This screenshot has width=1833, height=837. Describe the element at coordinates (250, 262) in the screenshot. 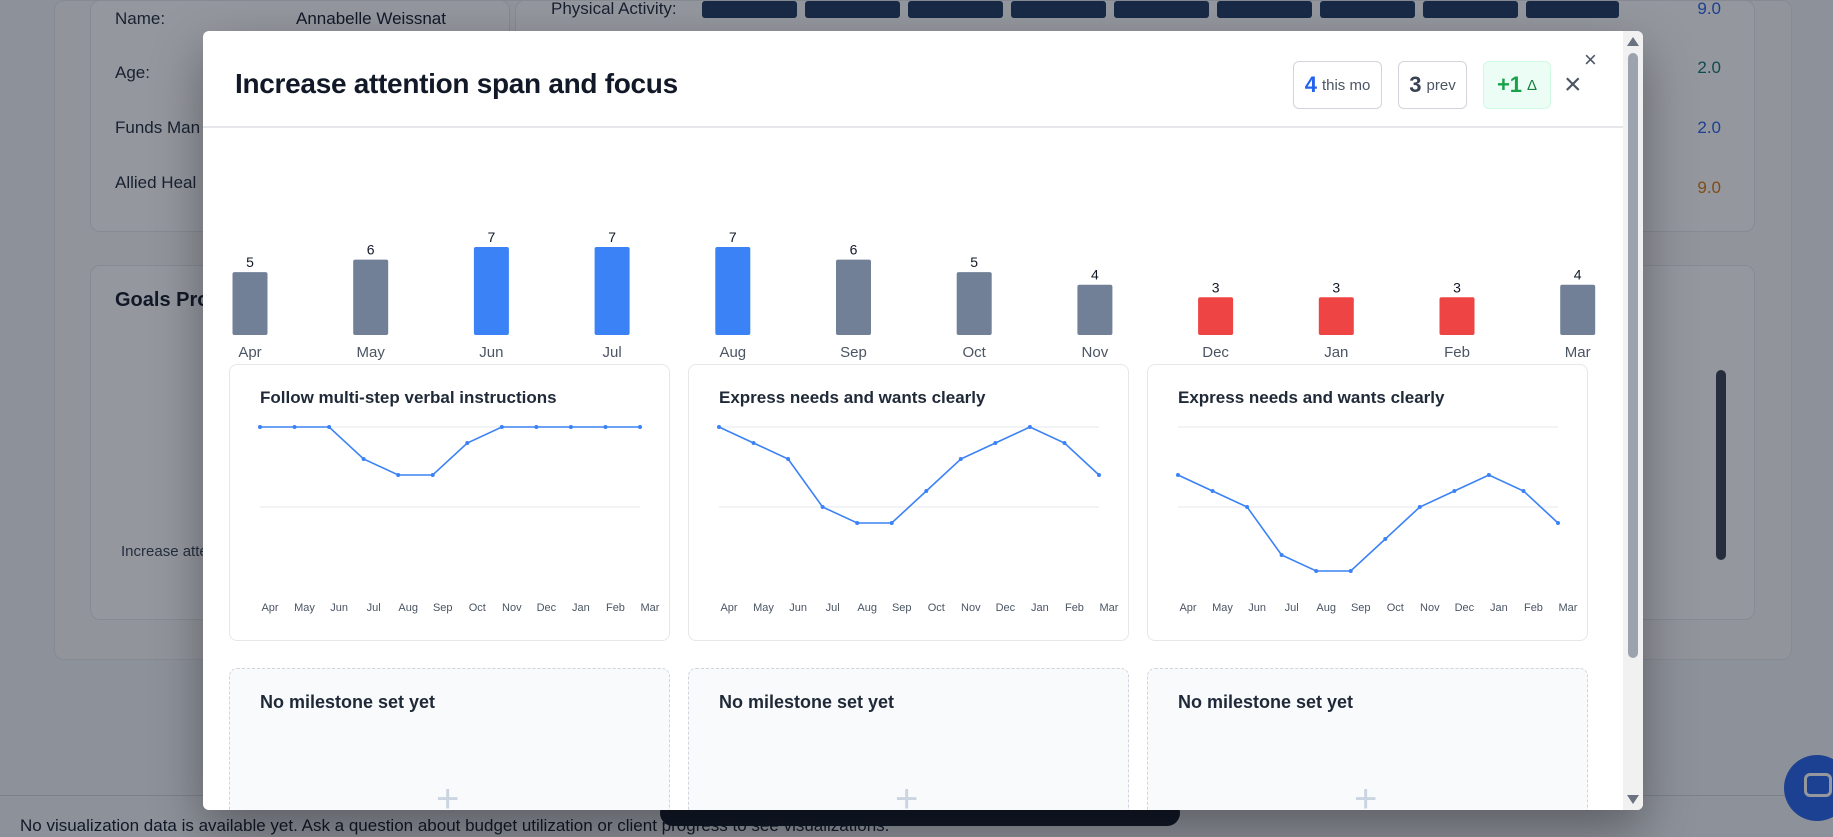

I see `bar-value-label: 5` at that location.